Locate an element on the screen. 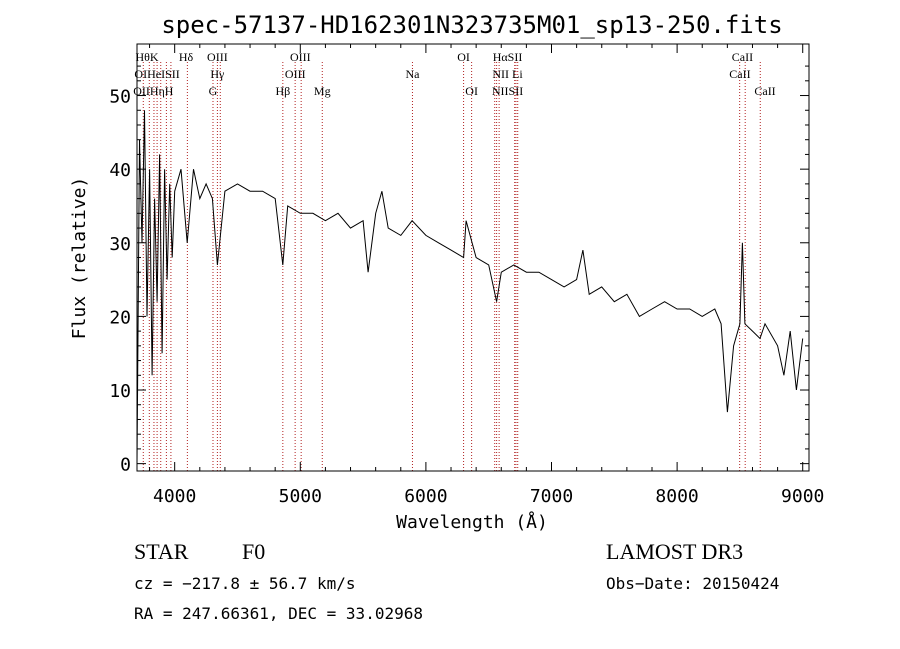 The width and height of the screenshot is (900, 649). line-label: OIHeISII is located at coordinates (156, 74).